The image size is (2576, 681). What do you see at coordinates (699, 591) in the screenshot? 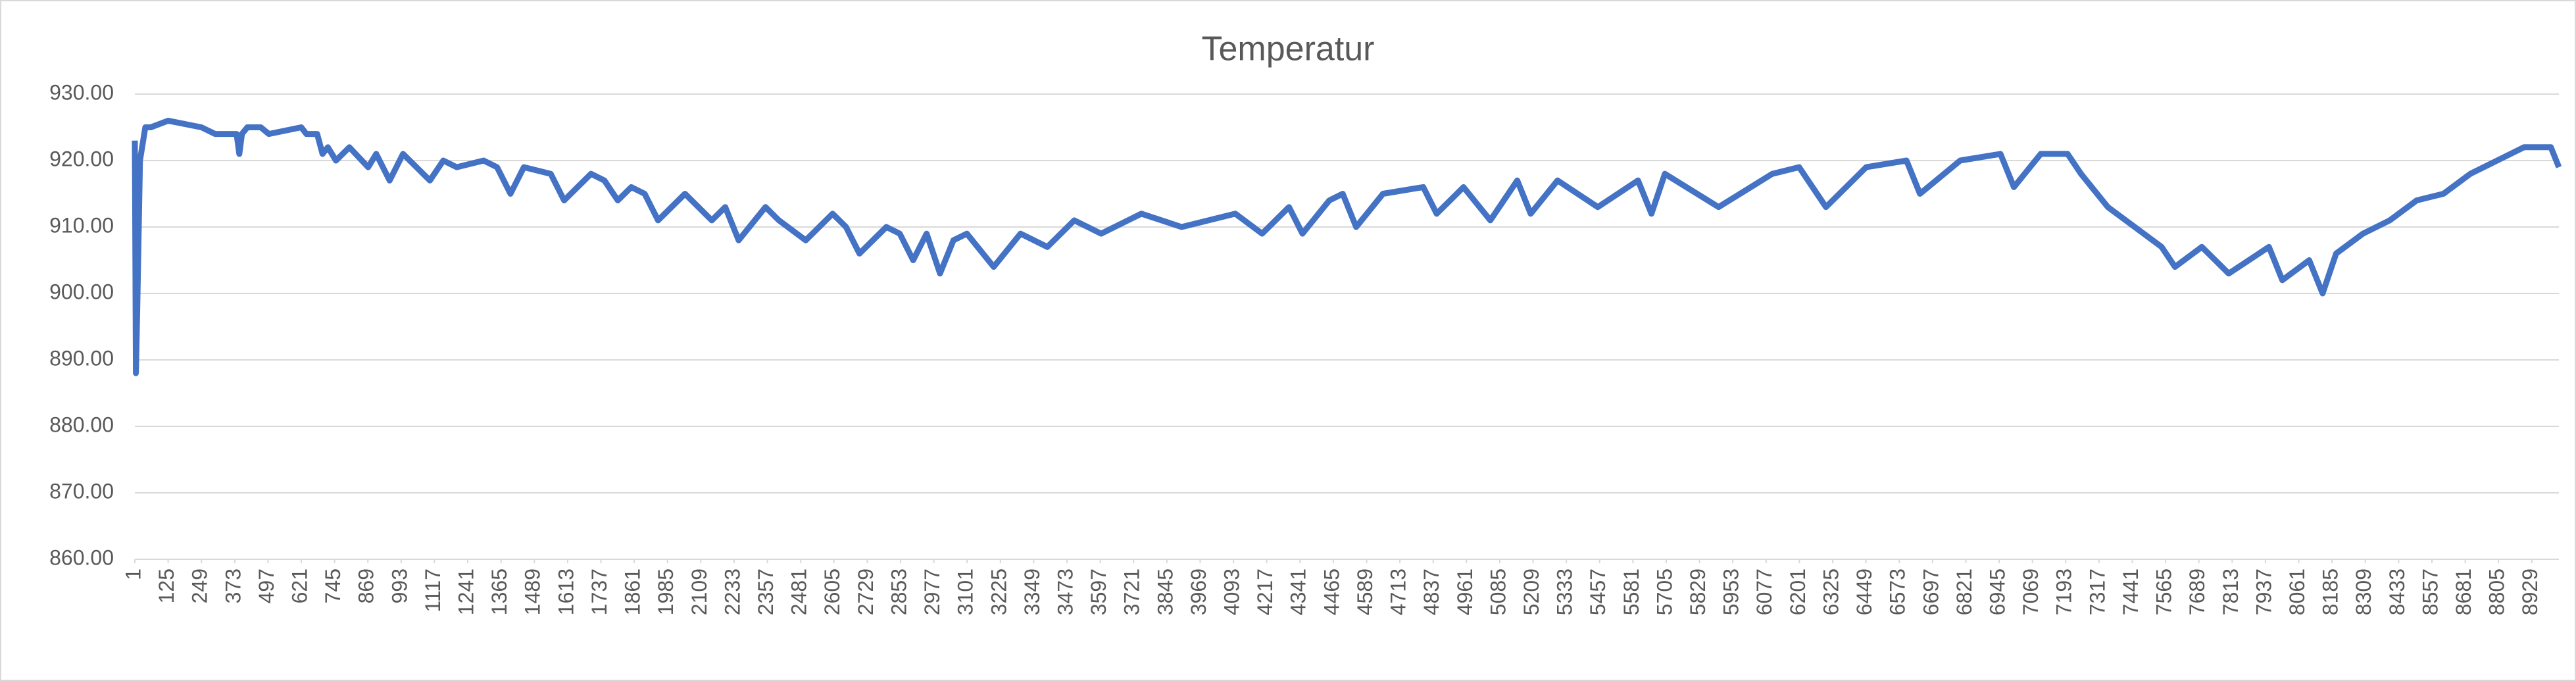
I see `x-tick-label: 2109` at bounding box center [699, 591].